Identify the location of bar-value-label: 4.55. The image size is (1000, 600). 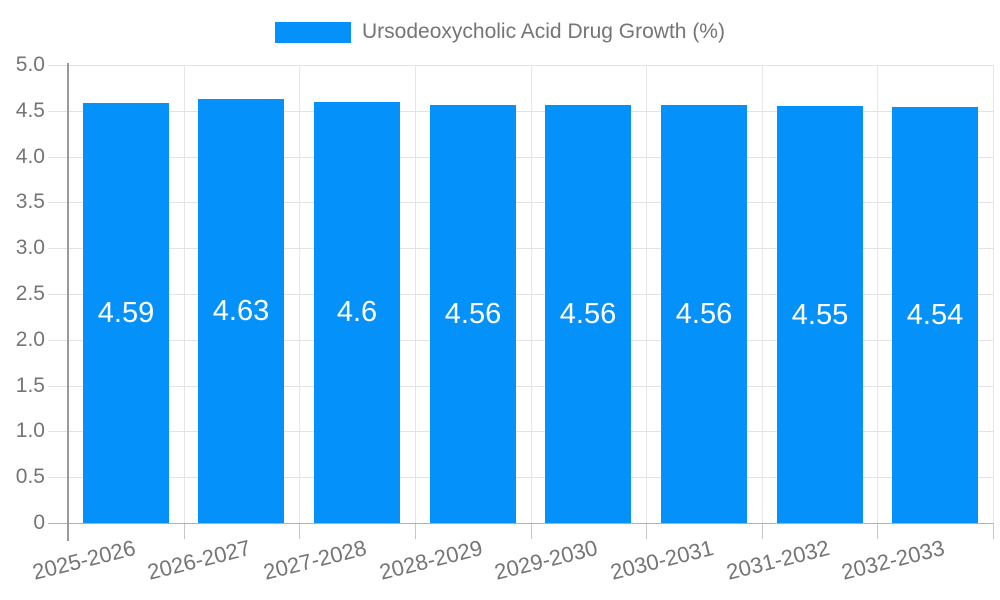
(820, 315).